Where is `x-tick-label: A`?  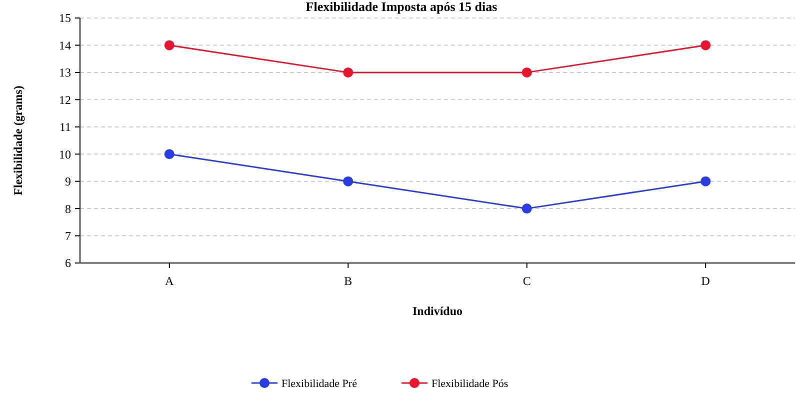
x-tick-label: A is located at coordinates (169, 281).